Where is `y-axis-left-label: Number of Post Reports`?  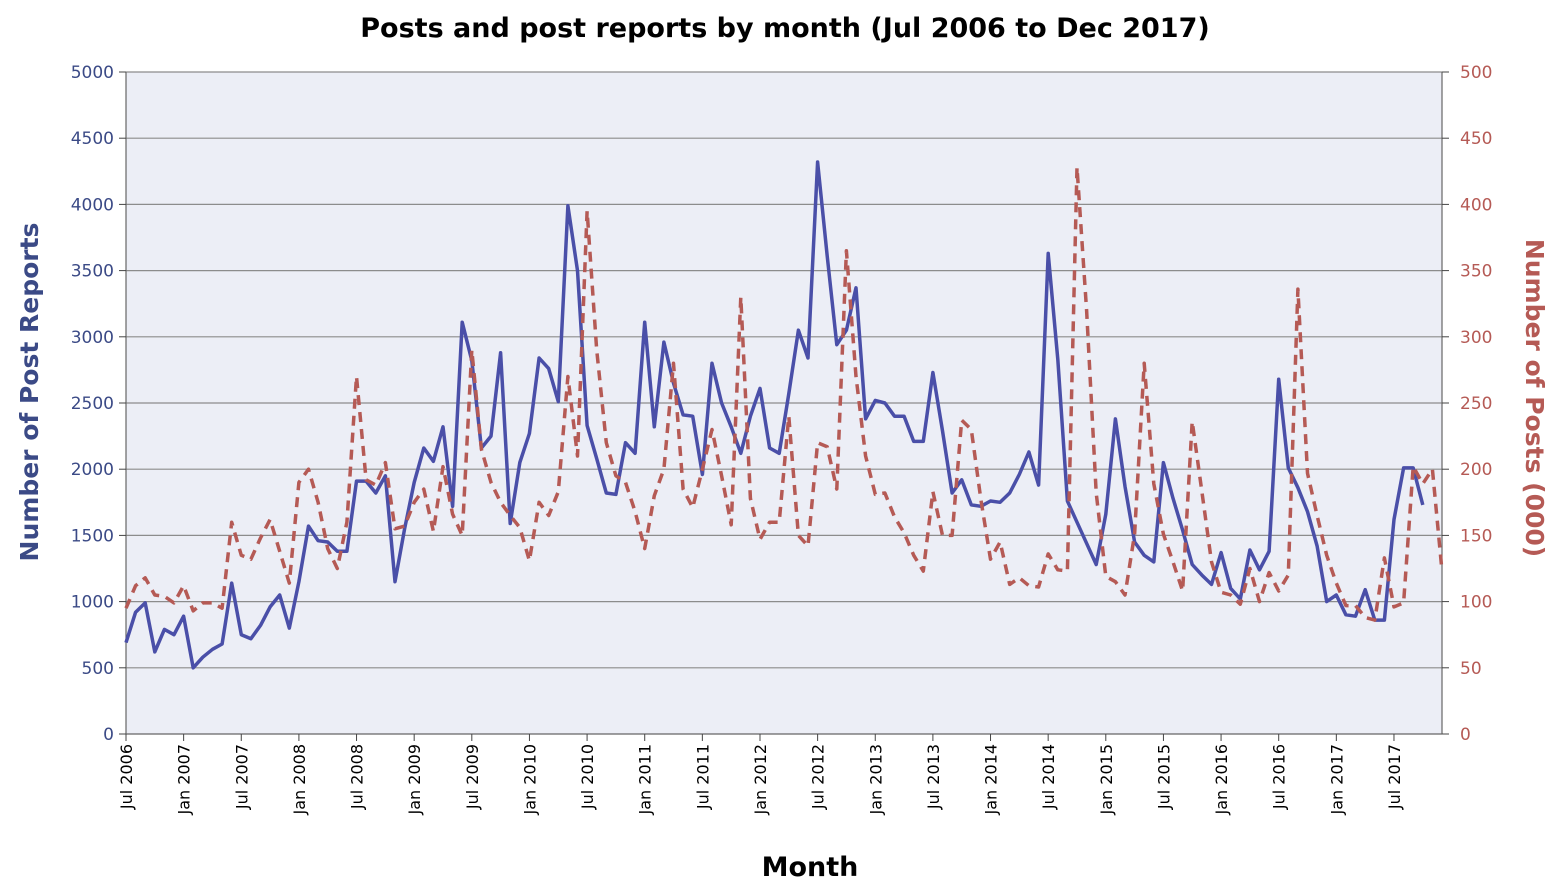
y-axis-left-label: Number of Post Reports is located at coordinates (29, 392).